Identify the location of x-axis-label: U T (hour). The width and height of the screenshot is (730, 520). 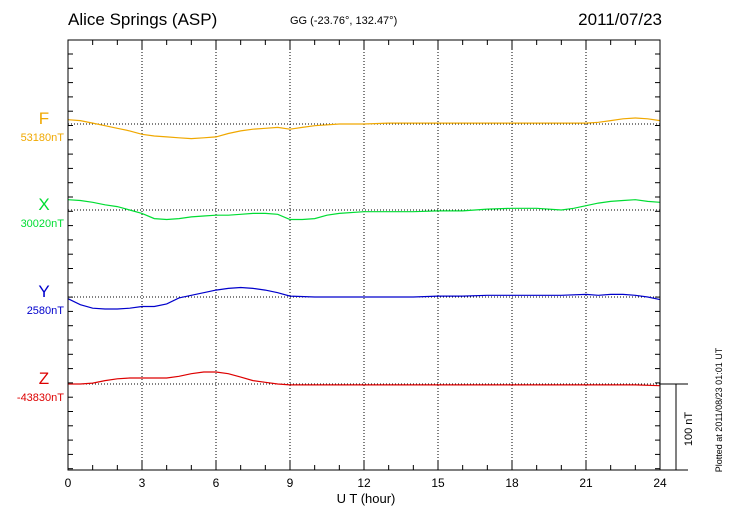
(366, 498).